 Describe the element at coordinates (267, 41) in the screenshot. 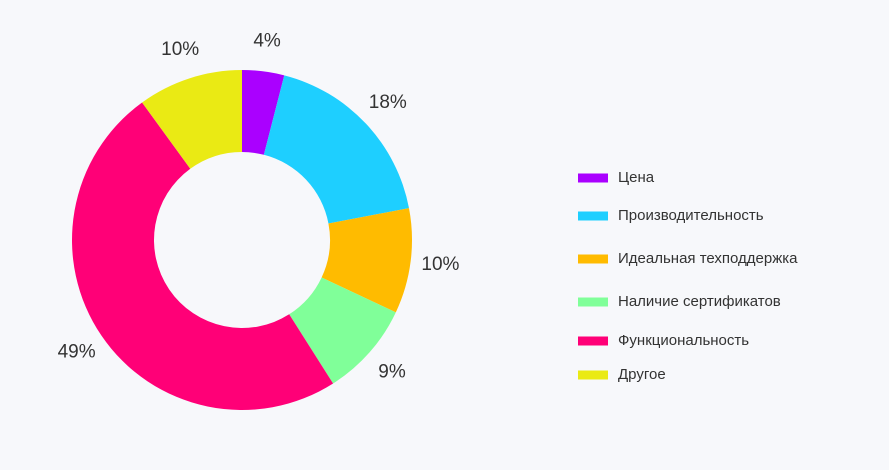

I see `value-label: 4%` at that location.